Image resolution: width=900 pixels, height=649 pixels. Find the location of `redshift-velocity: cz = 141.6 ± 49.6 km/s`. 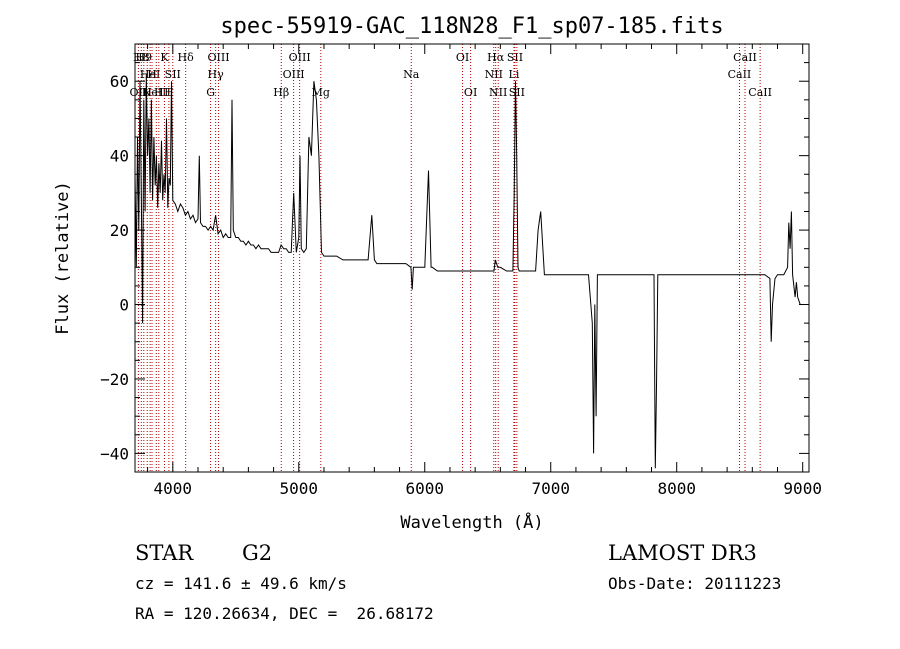

redshift-velocity: cz = 141.6 ± 49.6 km/s is located at coordinates (241, 583).